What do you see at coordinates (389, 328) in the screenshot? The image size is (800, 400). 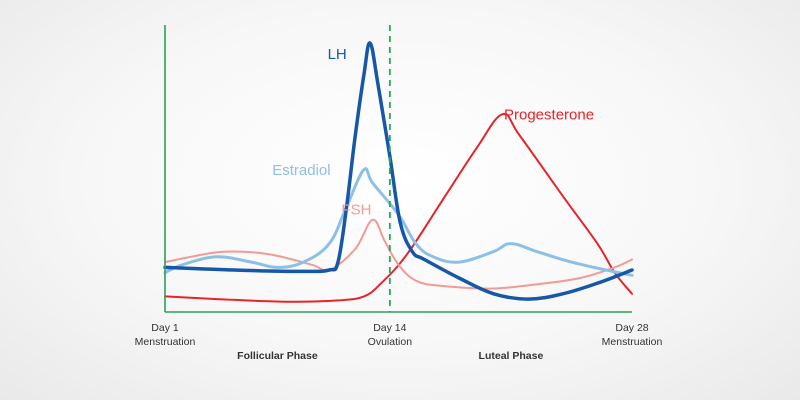 I see `x-tick-label-day-14: Day 14` at bounding box center [389, 328].